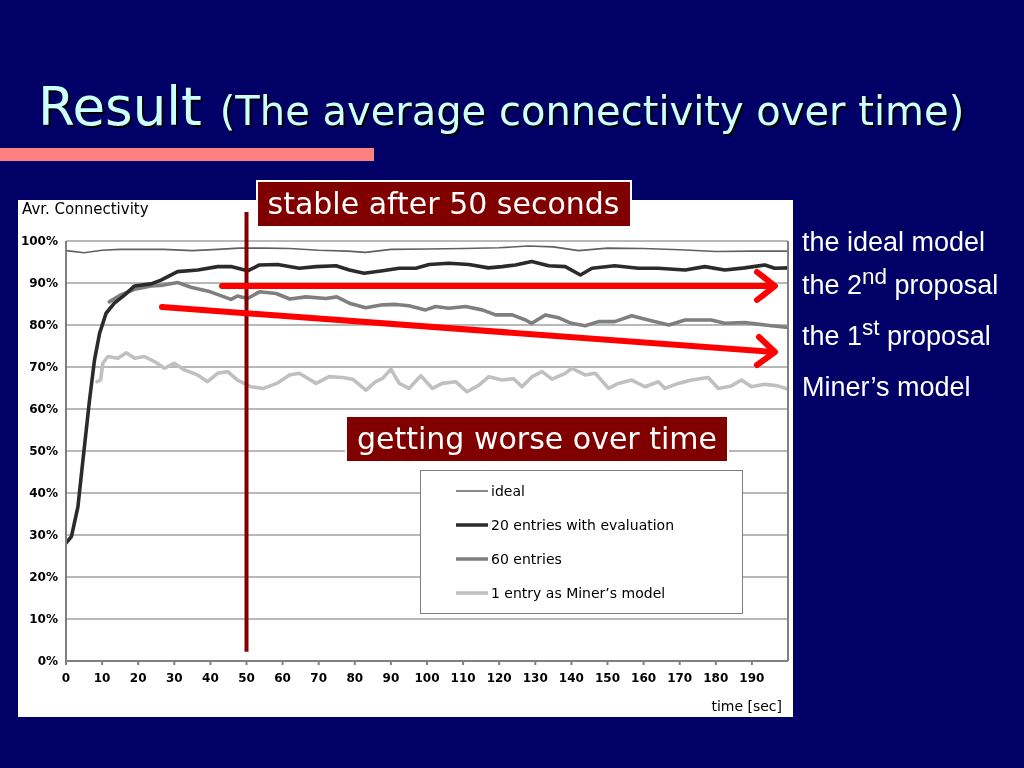 Image resolution: width=1024 pixels, height=768 pixels. Describe the element at coordinates (174, 677) in the screenshot. I see `x-tick-label: 30` at that location.